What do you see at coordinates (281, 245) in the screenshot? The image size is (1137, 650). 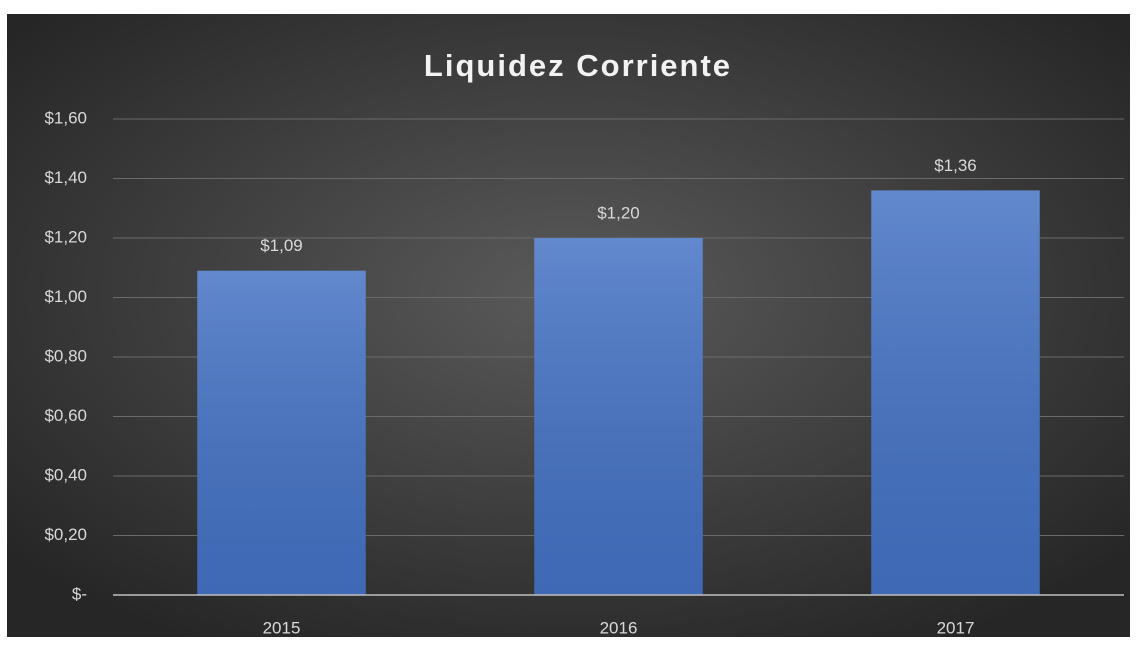 I see `data-label: $1,09` at bounding box center [281, 245].